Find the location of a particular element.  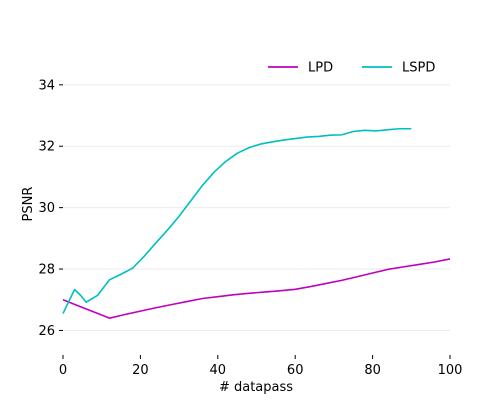

legend-label-lspd: LSPD is located at coordinates (418, 68).